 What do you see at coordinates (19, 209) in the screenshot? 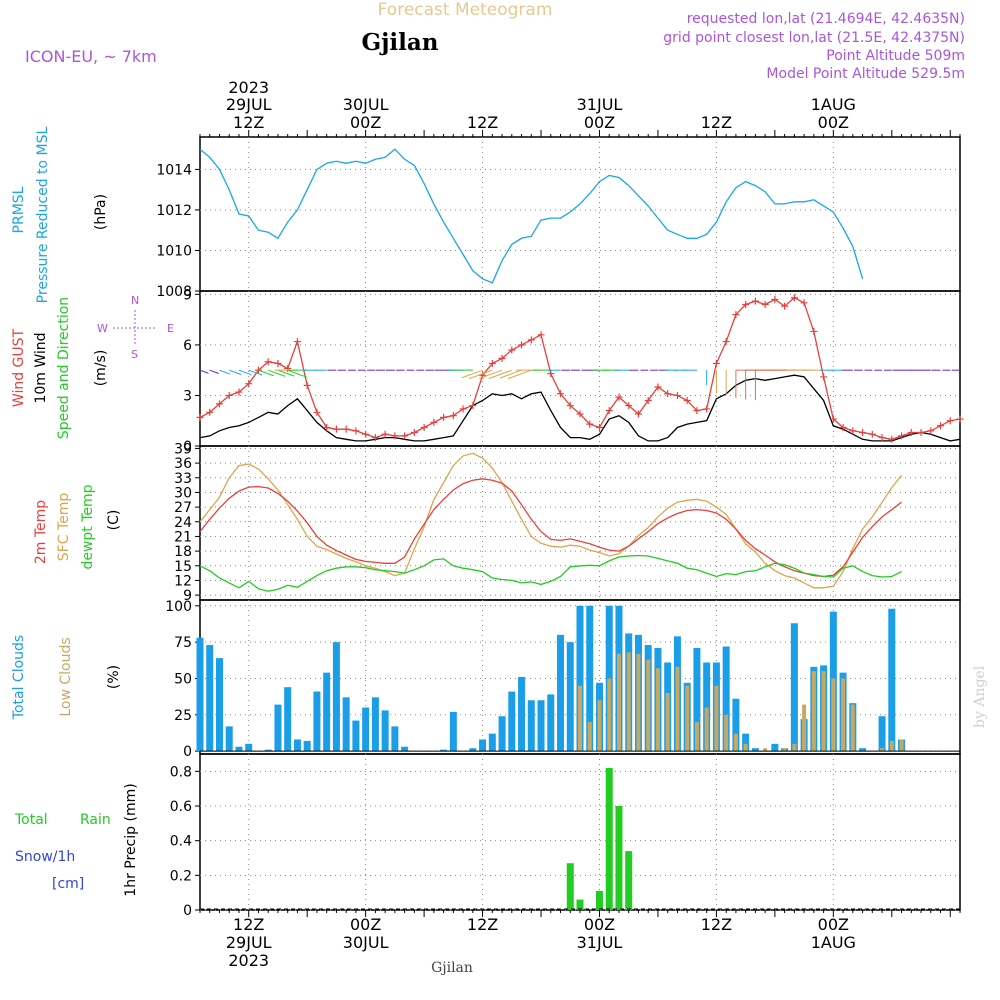
I see `pressure-label-1: PRMSL` at bounding box center [19, 209].